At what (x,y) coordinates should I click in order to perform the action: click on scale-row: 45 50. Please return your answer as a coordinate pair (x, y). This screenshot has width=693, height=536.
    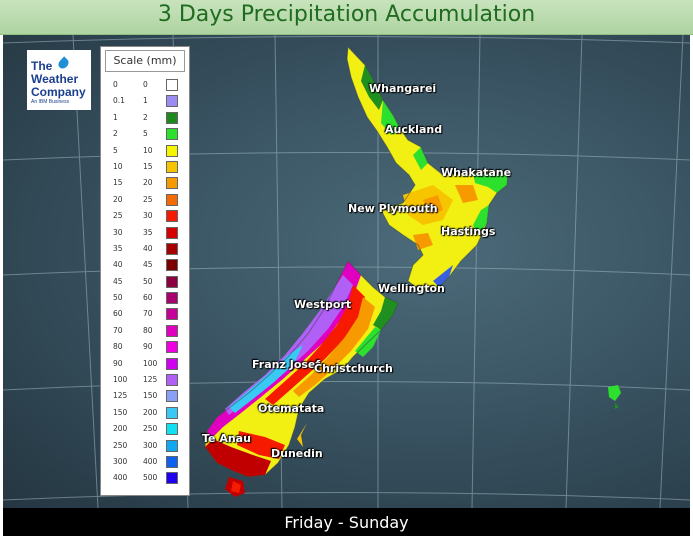
    Looking at the image, I should click on (145, 282).